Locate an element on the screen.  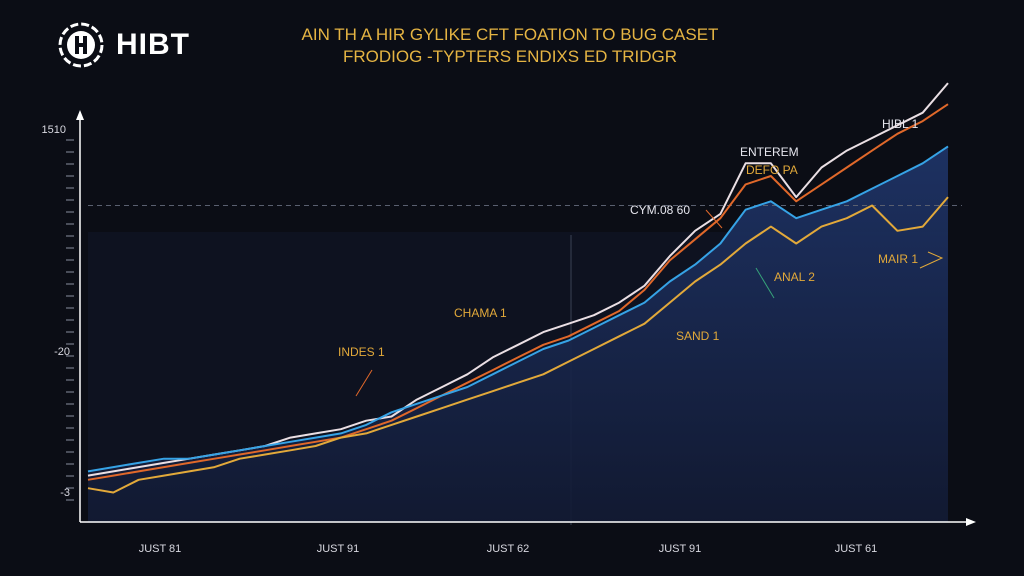
leader-line-cym is located at coordinates (714, 219).